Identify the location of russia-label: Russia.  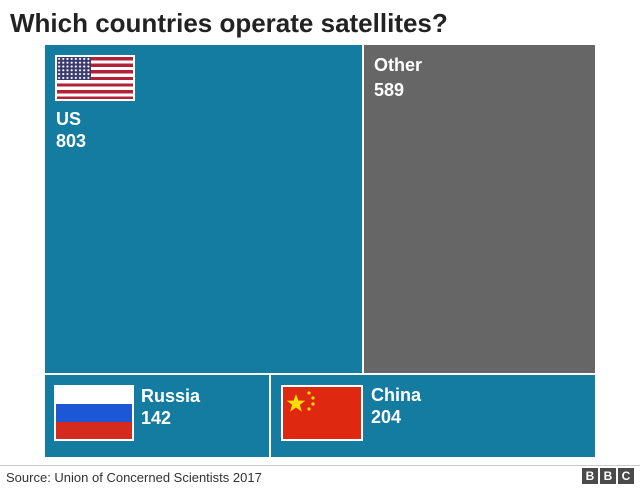
(171, 396).